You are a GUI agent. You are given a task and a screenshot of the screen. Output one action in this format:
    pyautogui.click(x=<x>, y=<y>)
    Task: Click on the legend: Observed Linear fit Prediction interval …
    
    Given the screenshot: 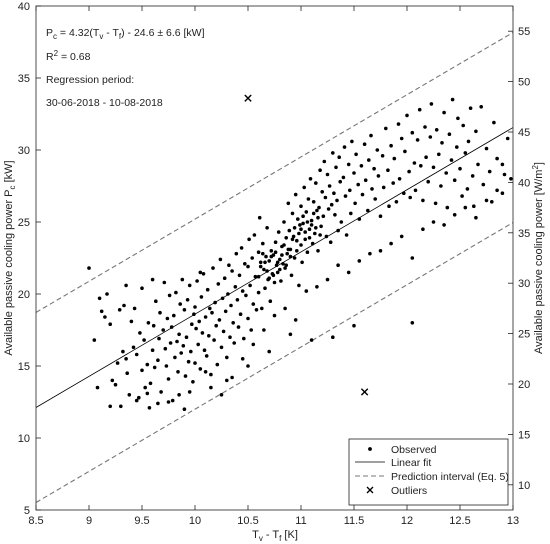 What is the action you would take?
    pyautogui.click(x=428, y=472)
    